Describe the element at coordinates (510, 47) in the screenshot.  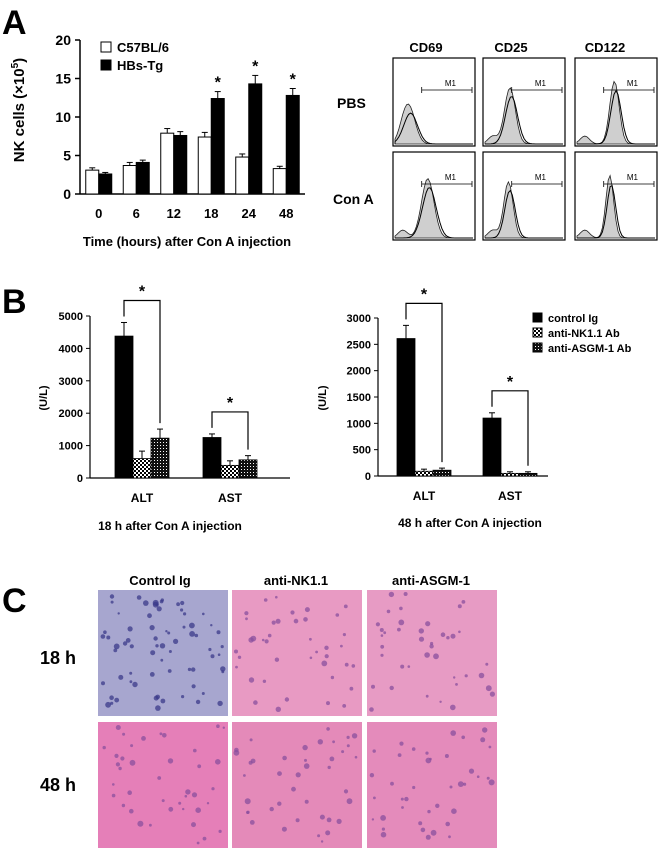
I see `flow-col-cd25: CD25` at that location.